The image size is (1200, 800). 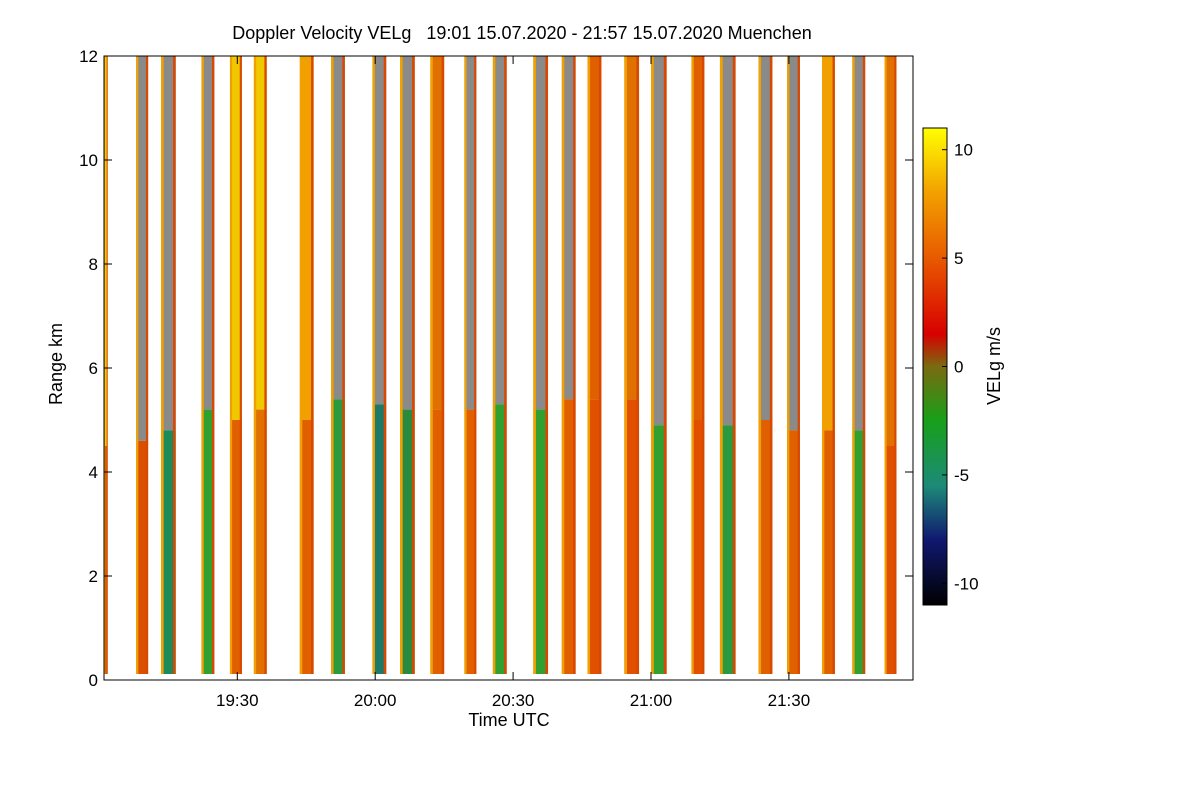 What do you see at coordinates (56, 364) in the screenshot?
I see `y-axis-label: Range km` at bounding box center [56, 364].